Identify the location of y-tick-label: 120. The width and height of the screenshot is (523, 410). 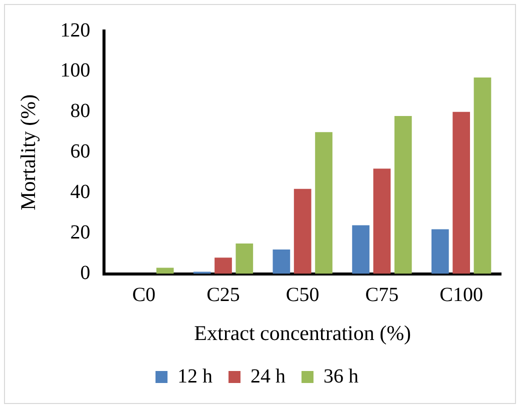
(75, 30).